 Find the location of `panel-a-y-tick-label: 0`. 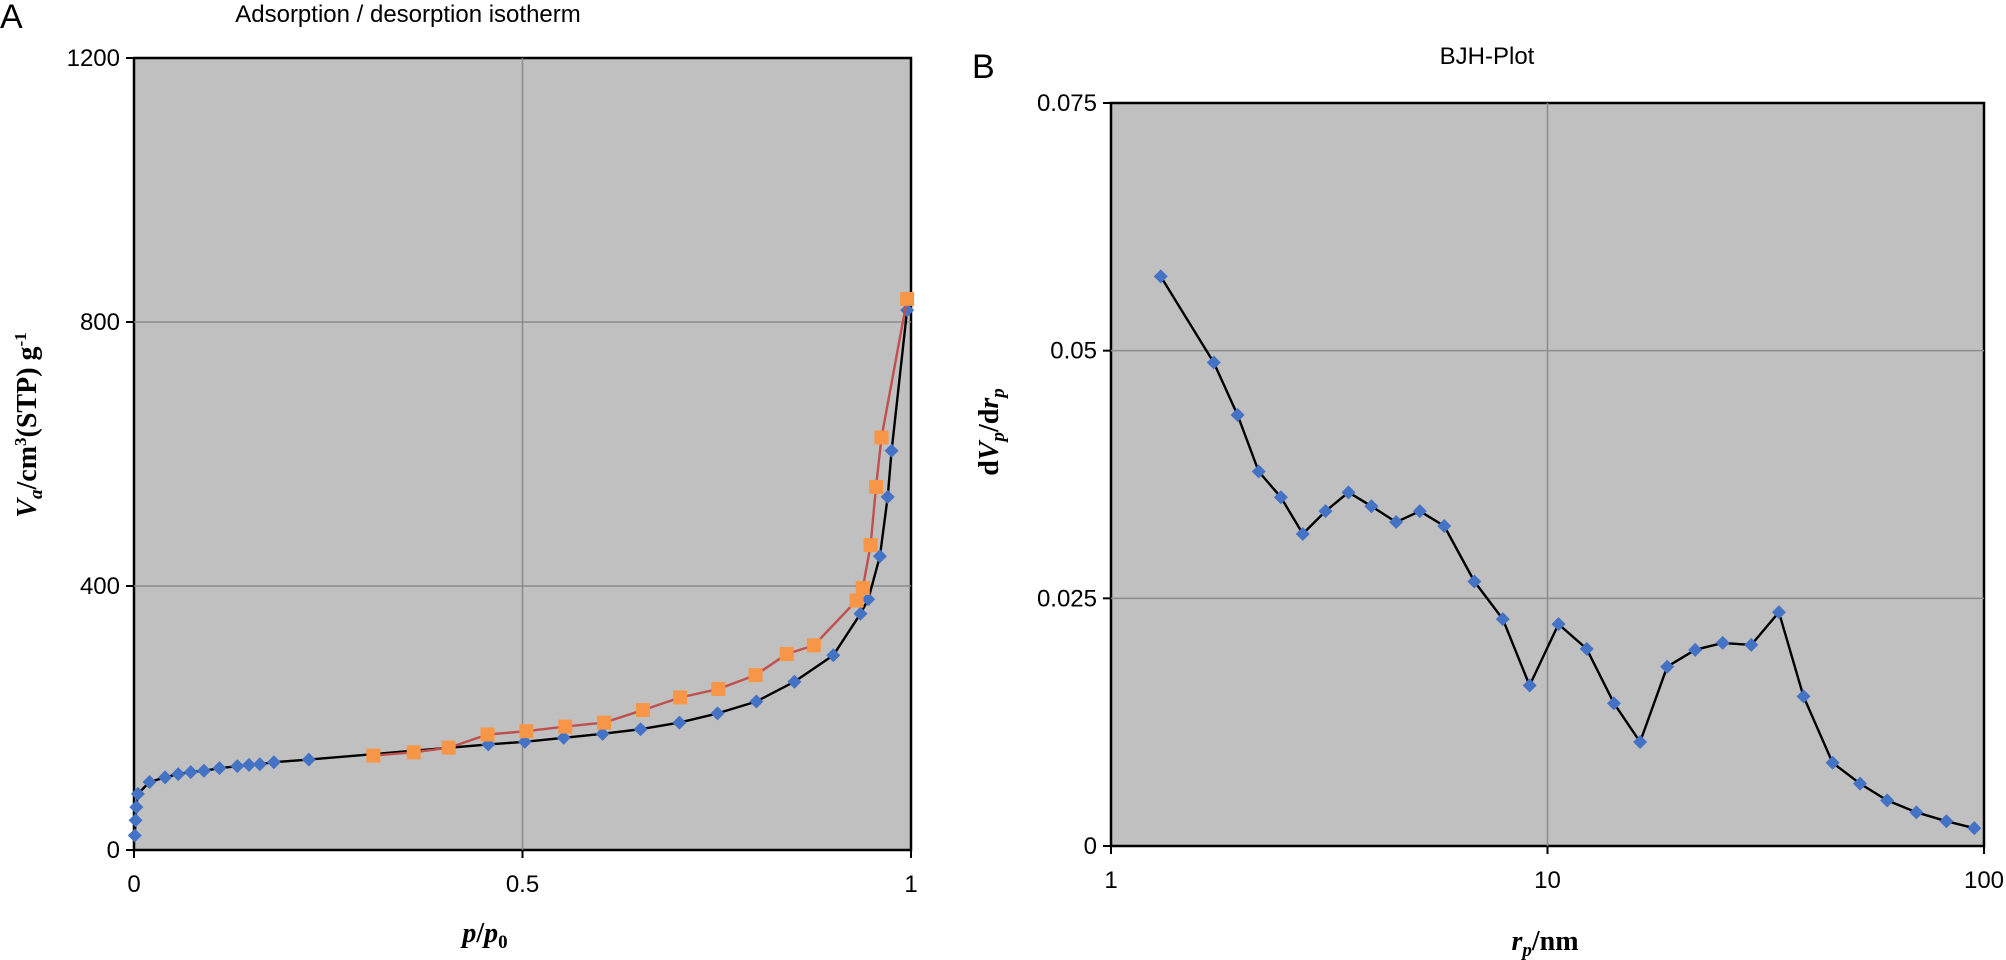

panel-a-y-tick-label: 0 is located at coordinates (113, 850).